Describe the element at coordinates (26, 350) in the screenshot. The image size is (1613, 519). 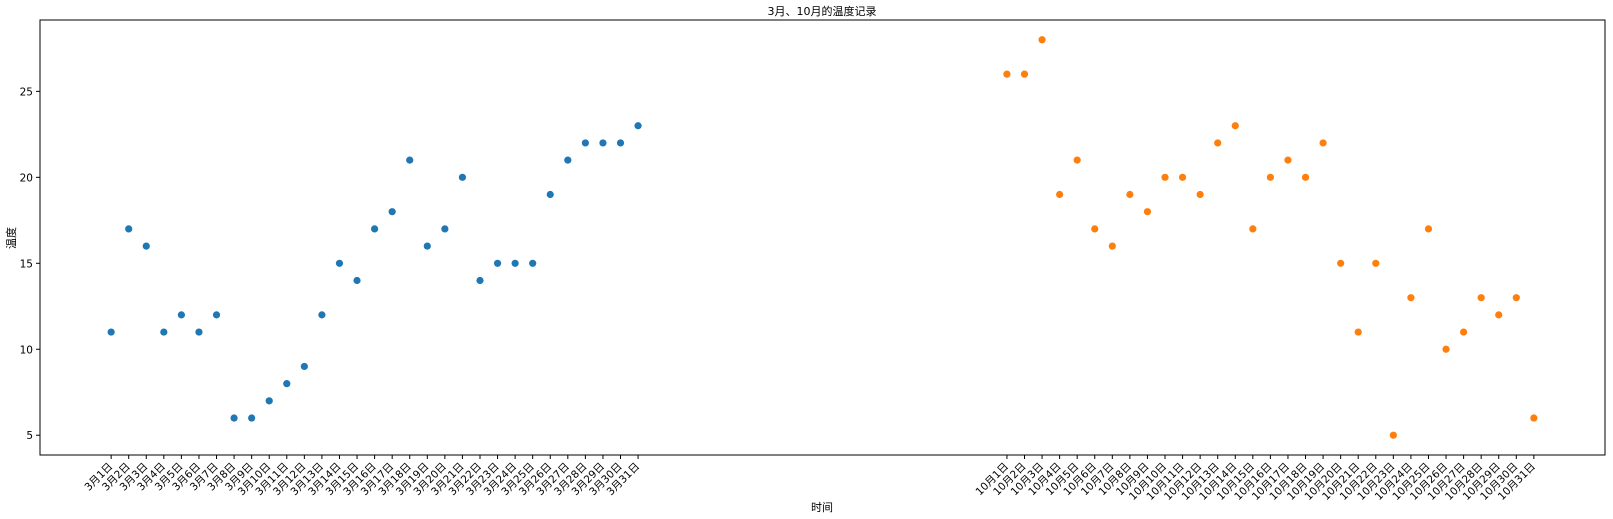
I see `y-tick-label: 10` at that location.